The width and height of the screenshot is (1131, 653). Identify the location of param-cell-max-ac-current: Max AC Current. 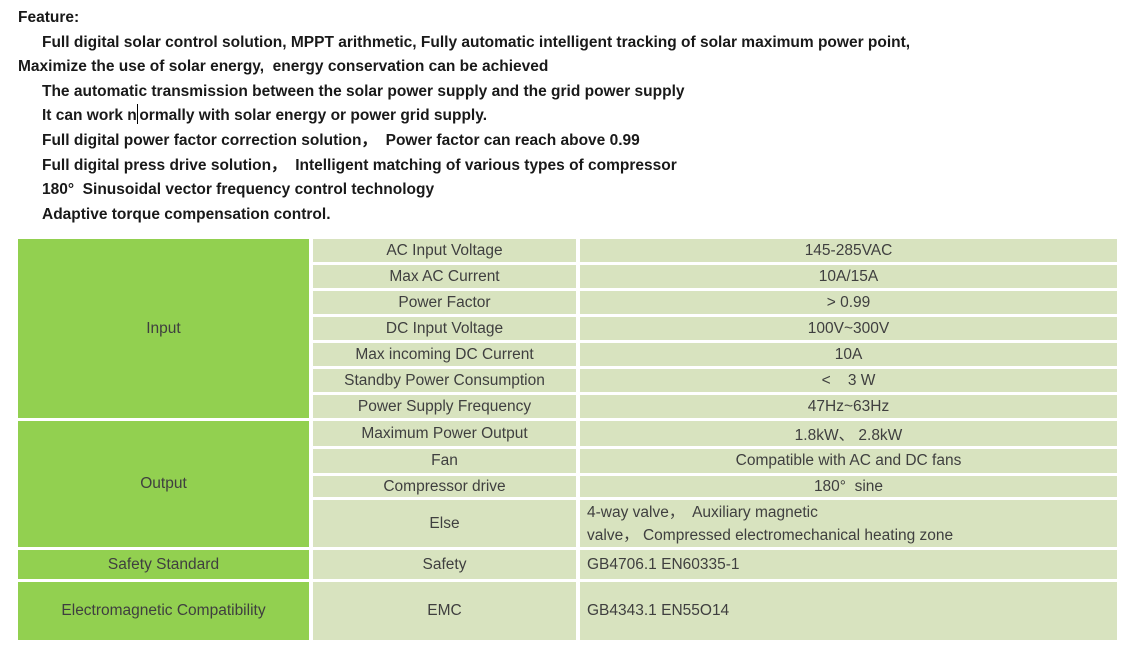
(444, 277).